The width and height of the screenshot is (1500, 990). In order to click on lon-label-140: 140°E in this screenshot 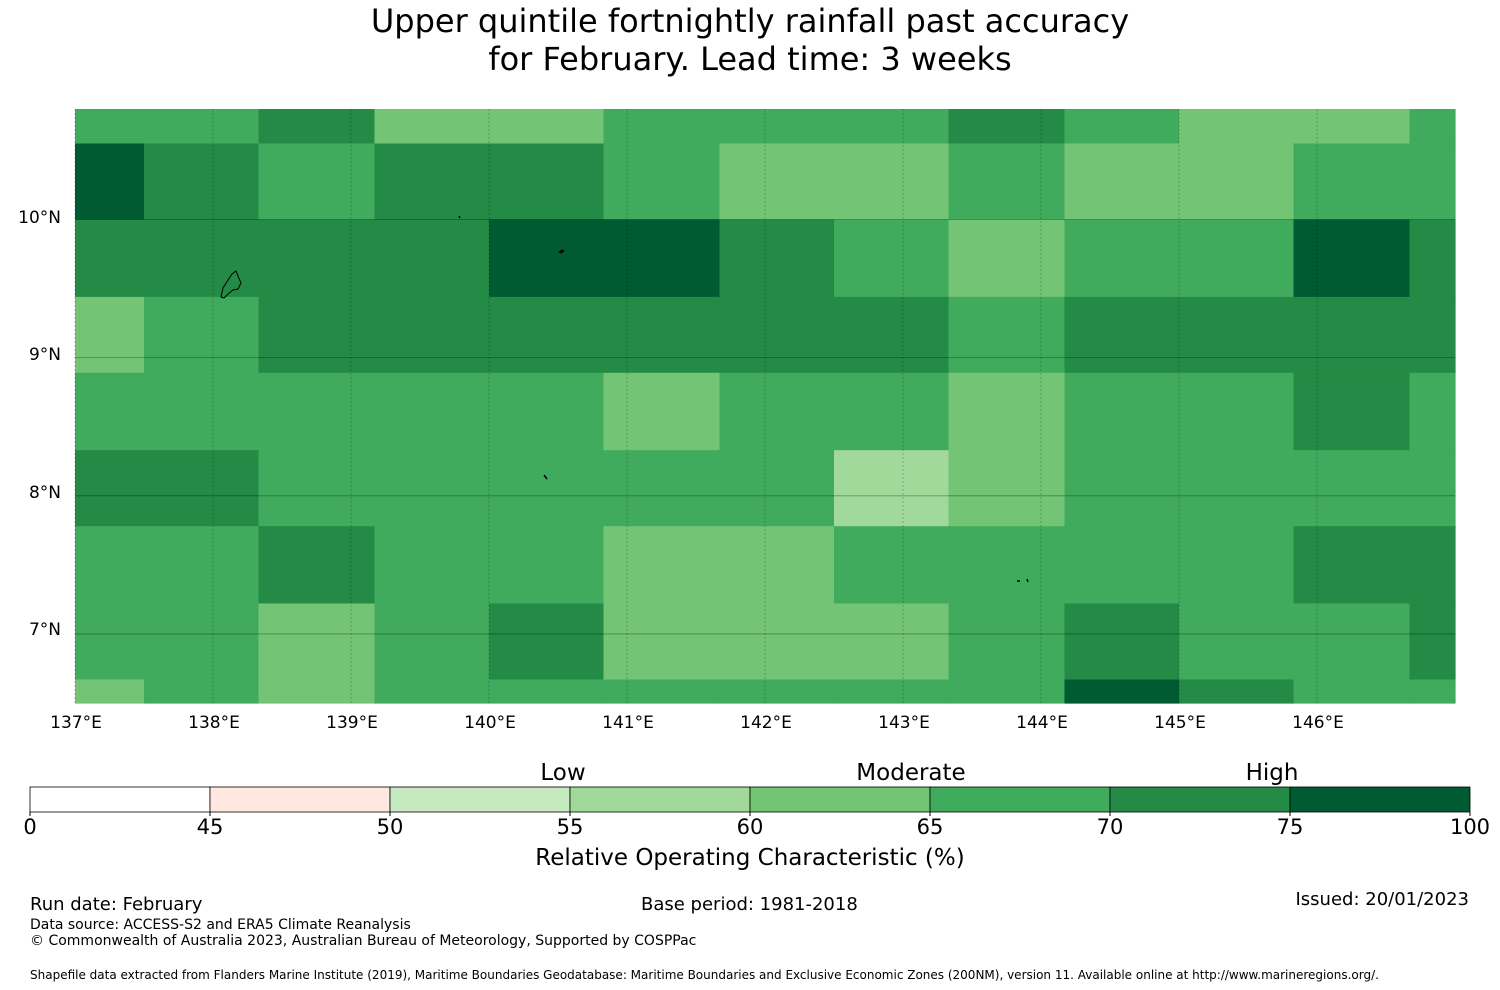, I will do `click(490, 723)`.